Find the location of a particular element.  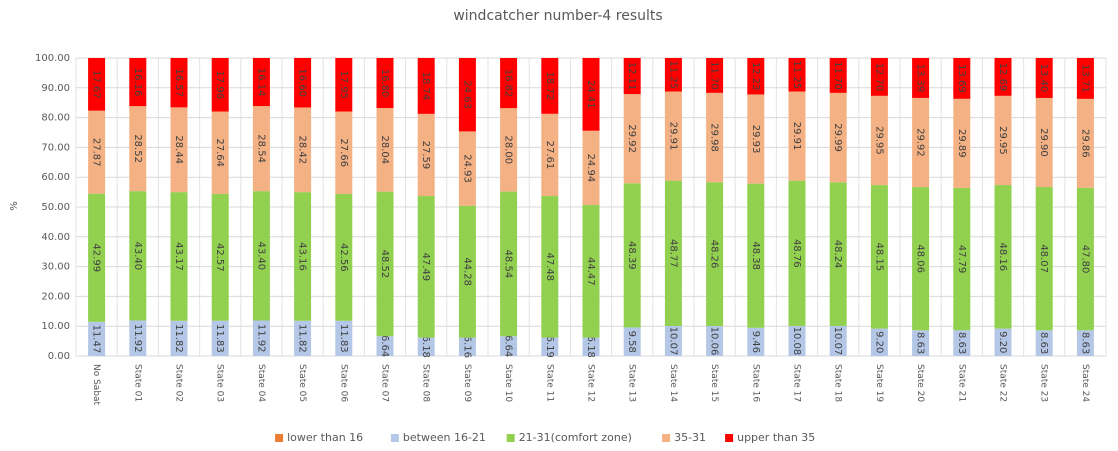

value-label: 24.41 is located at coordinates (590, 94).